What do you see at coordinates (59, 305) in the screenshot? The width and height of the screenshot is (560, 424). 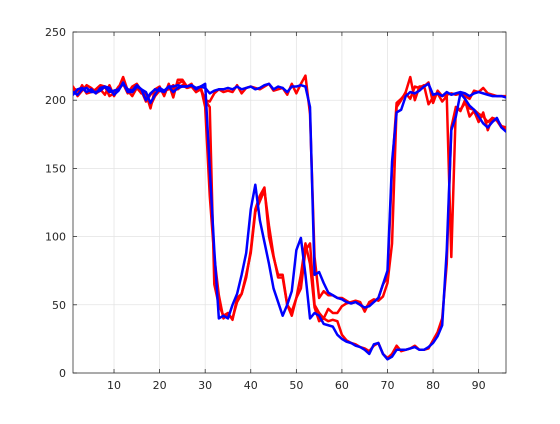 I see `y-tick-label: 50` at bounding box center [59, 305].